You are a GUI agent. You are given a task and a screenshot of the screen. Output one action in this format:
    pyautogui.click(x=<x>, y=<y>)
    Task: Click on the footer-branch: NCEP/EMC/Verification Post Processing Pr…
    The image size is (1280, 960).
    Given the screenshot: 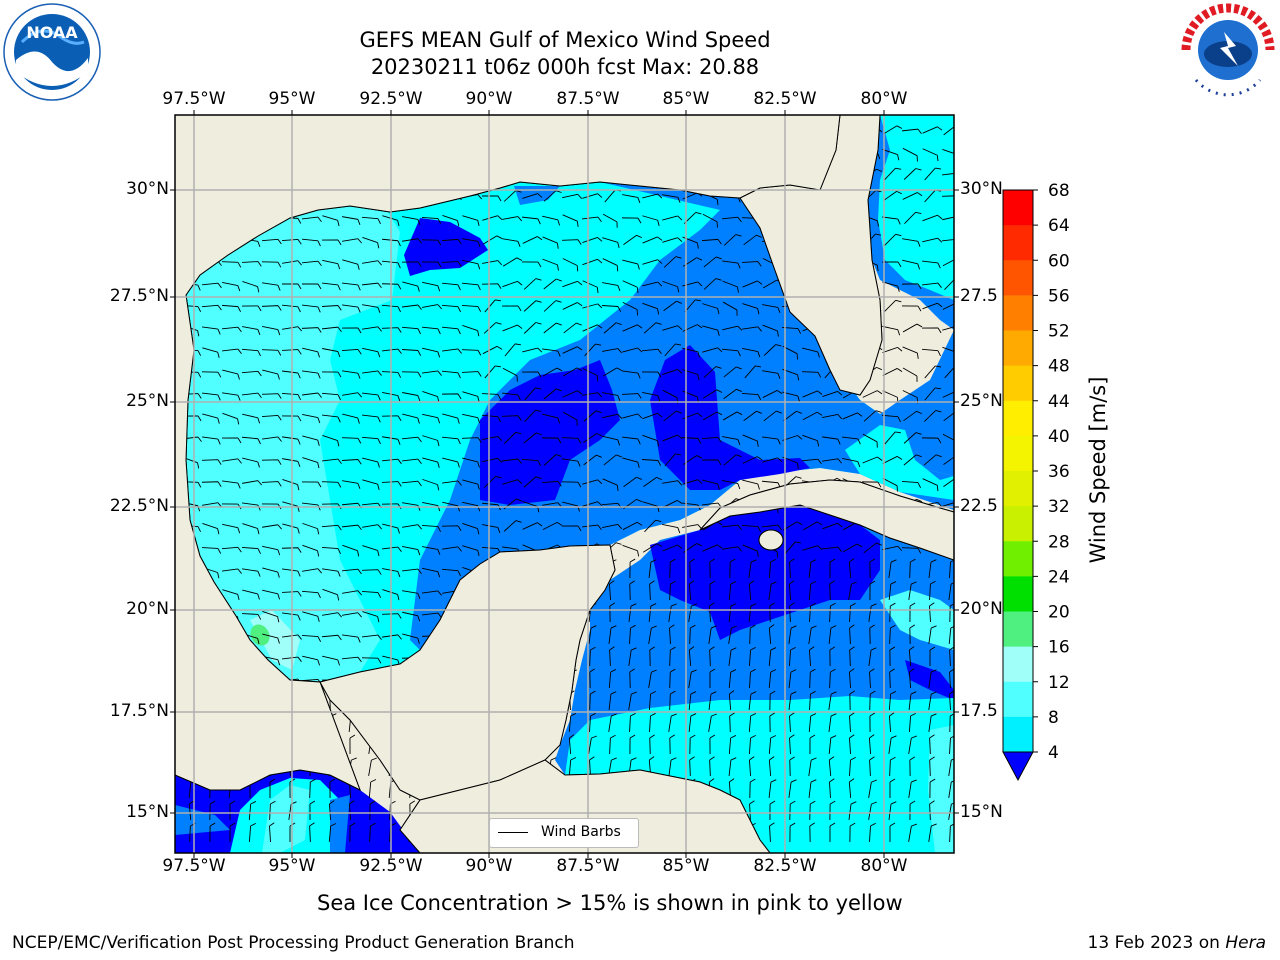 What is the action you would take?
    pyautogui.click(x=293, y=943)
    